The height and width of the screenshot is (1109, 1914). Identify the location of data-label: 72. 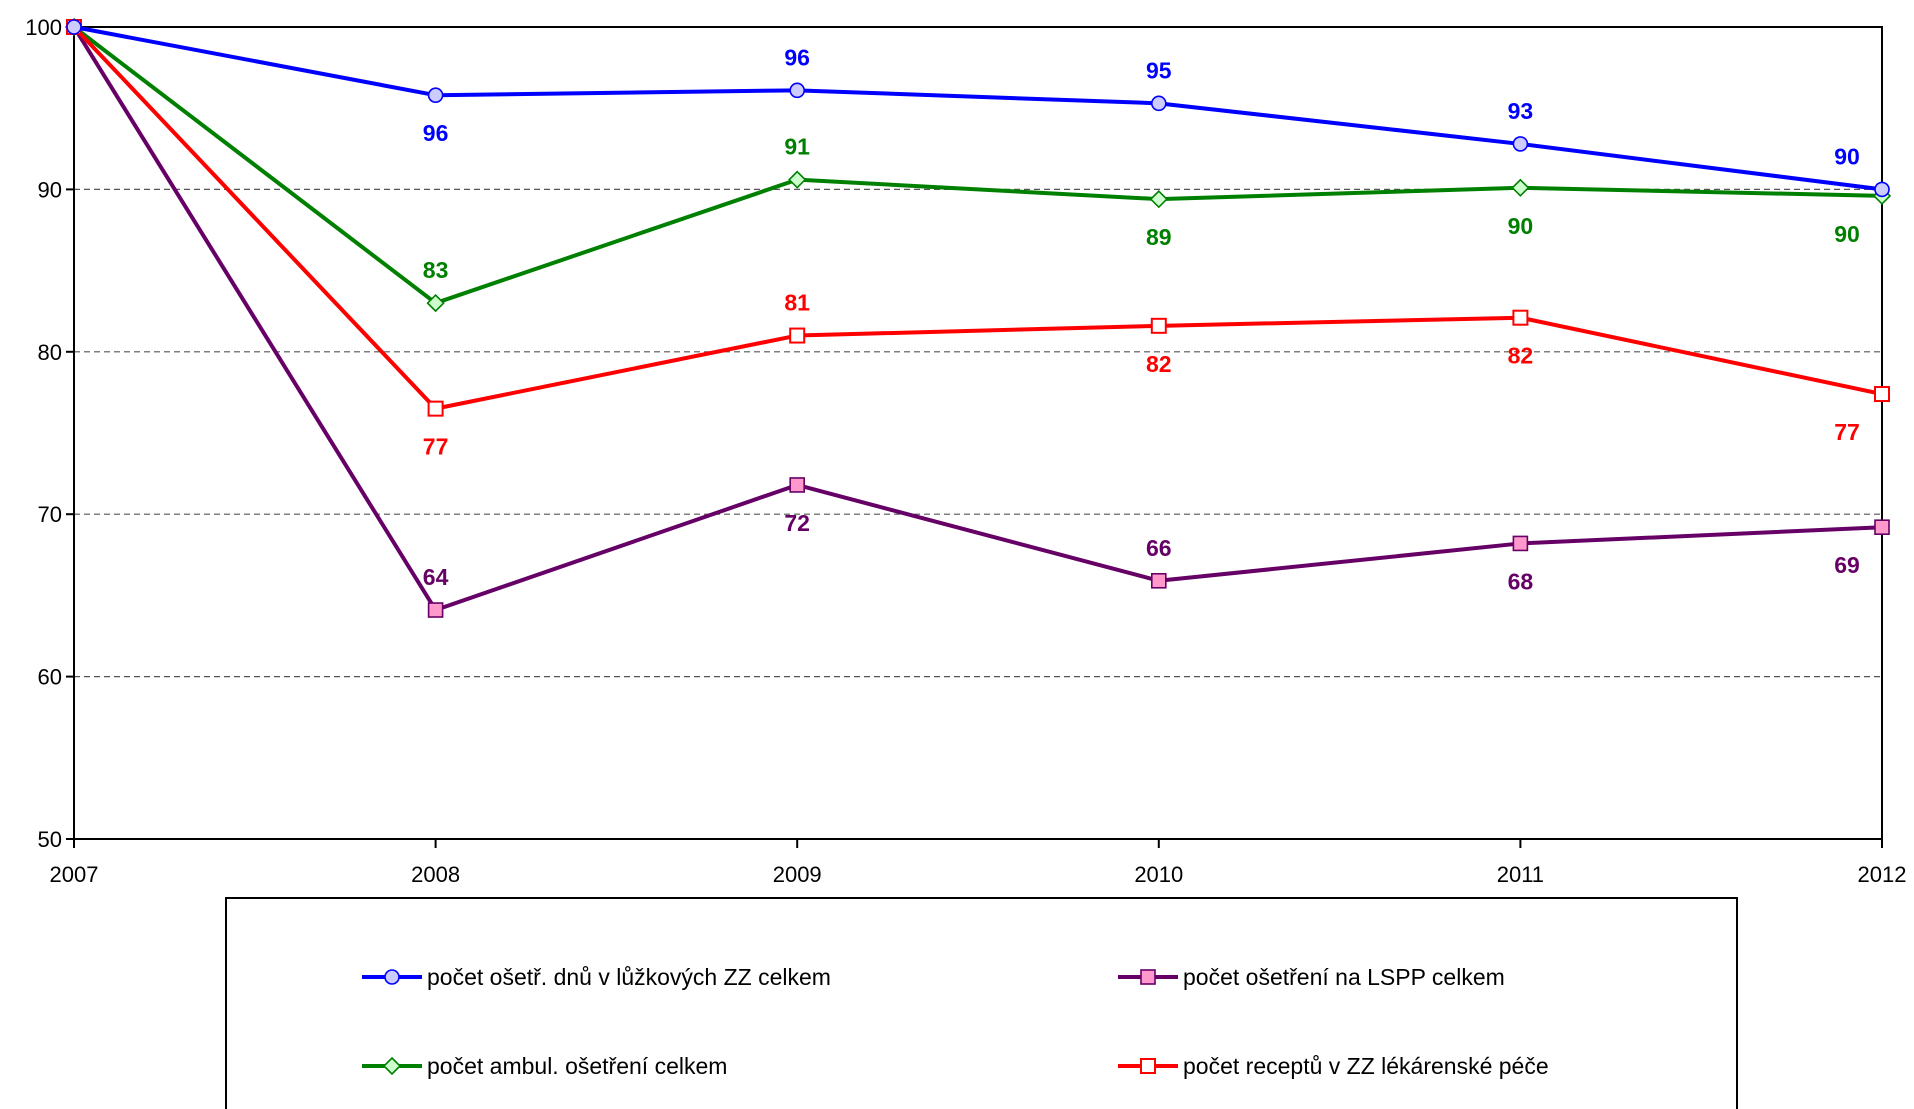
(797, 523).